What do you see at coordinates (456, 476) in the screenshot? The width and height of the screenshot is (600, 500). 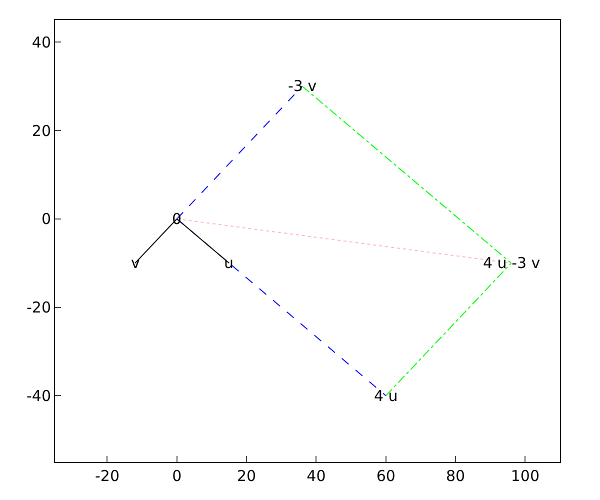 I see `x-tick-label: 80` at bounding box center [456, 476].